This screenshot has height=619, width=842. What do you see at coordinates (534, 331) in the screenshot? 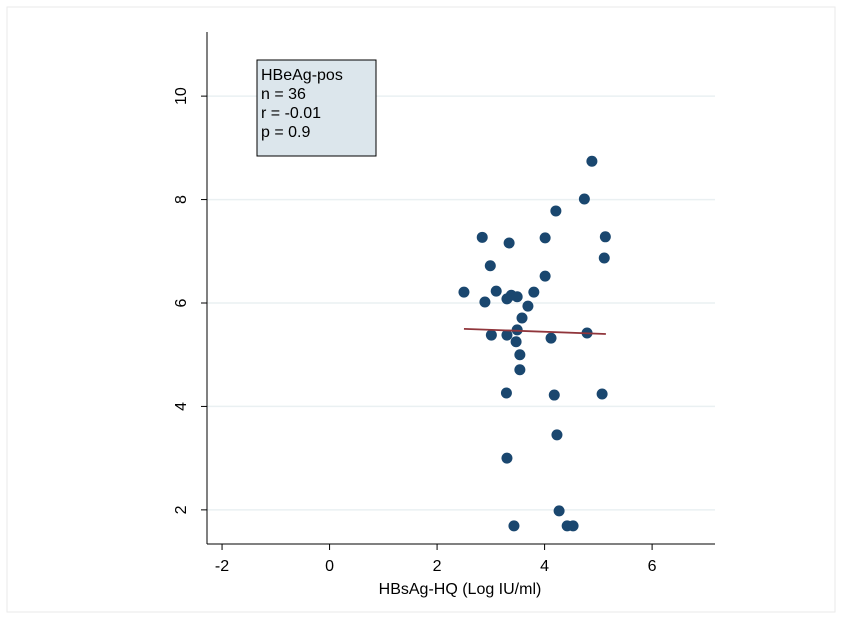
I see `fit-line` at bounding box center [534, 331].